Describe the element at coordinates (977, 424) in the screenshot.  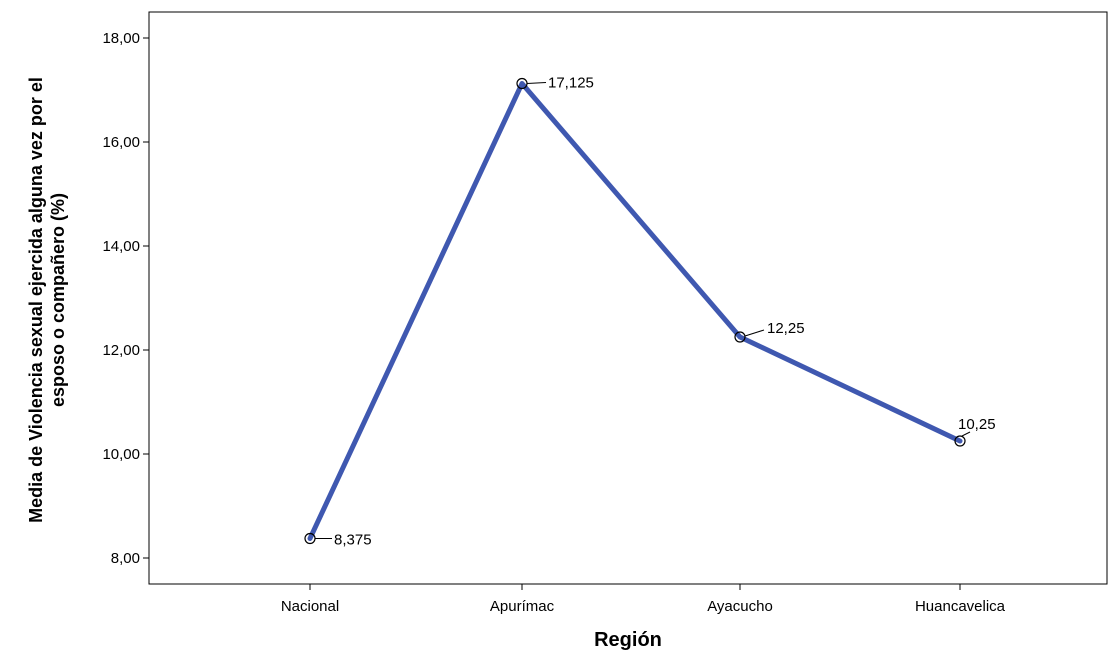
I see `data-label: 10,25` at that location.